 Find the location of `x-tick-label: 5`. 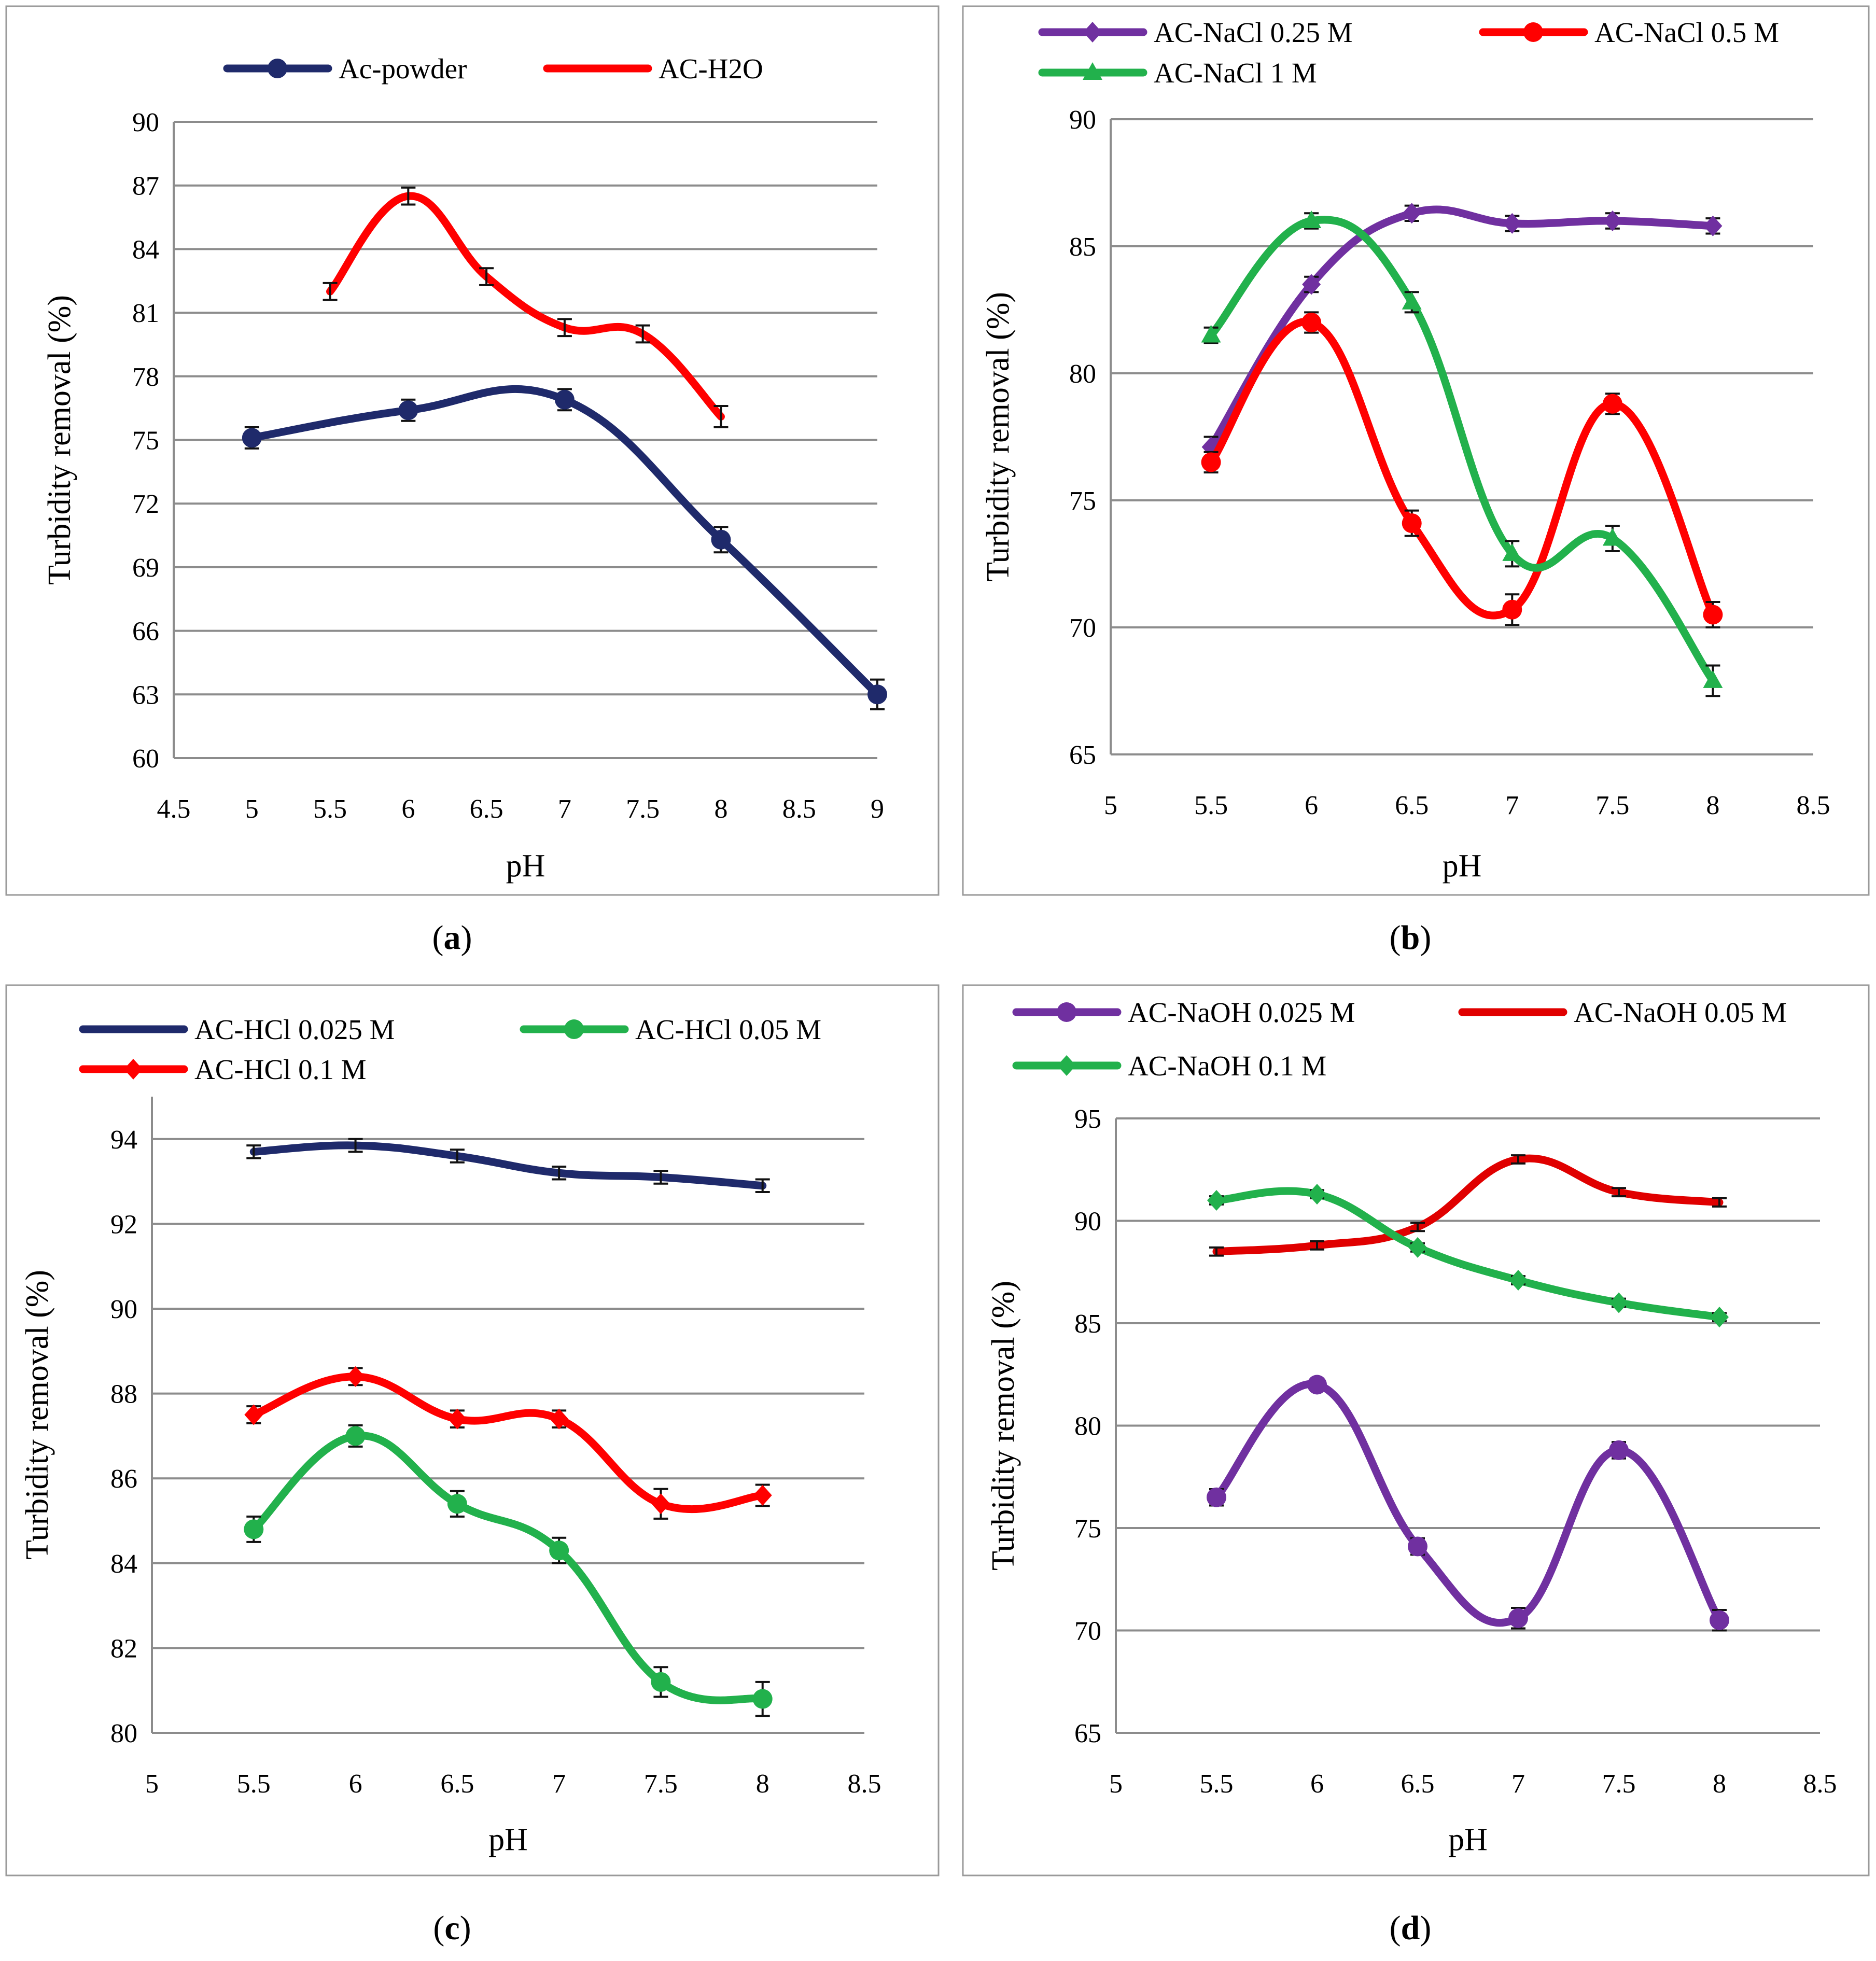

x-tick-label: 5 is located at coordinates (252, 809).